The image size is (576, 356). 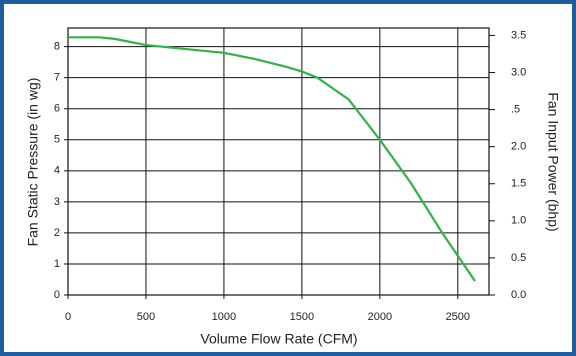 I want to click on x-tick-label: 500, so click(x=146, y=317).